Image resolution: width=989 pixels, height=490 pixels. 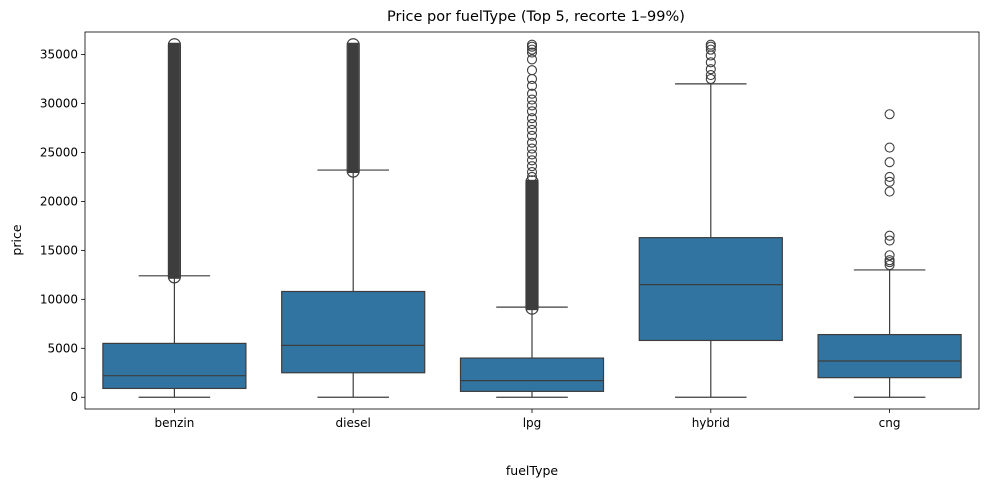 I want to click on y-tick-label: 35000, so click(x=59, y=55).